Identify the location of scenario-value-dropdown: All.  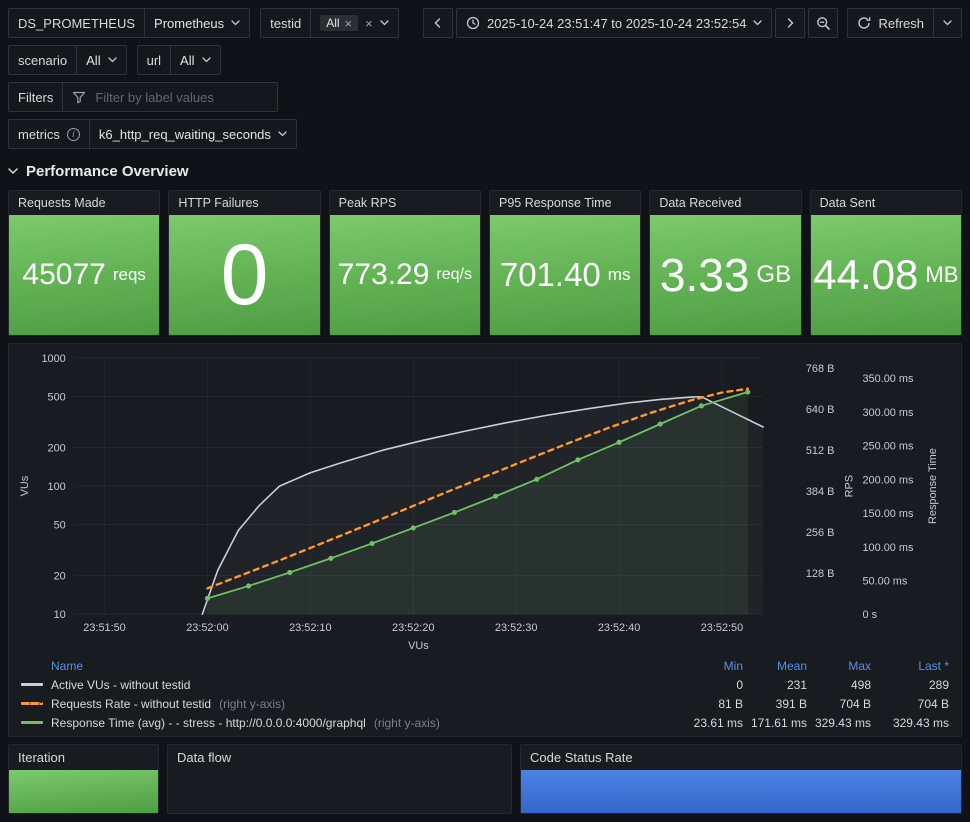
(100, 60).